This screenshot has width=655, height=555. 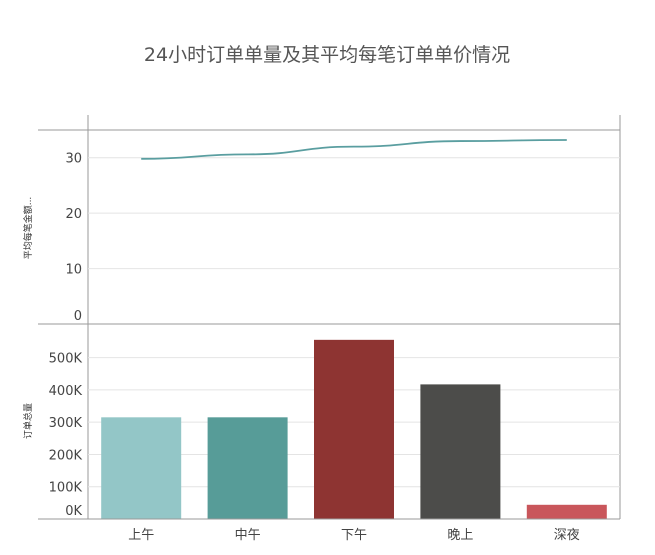 What do you see at coordinates (66, 423) in the screenshot?
I see `bottom-tick-label: 300K` at bounding box center [66, 423].